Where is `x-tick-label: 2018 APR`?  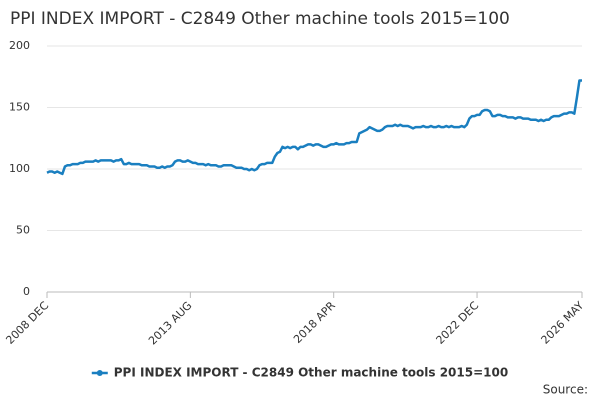
x-tick-label: 2018 APR is located at coordinates (314, 322).